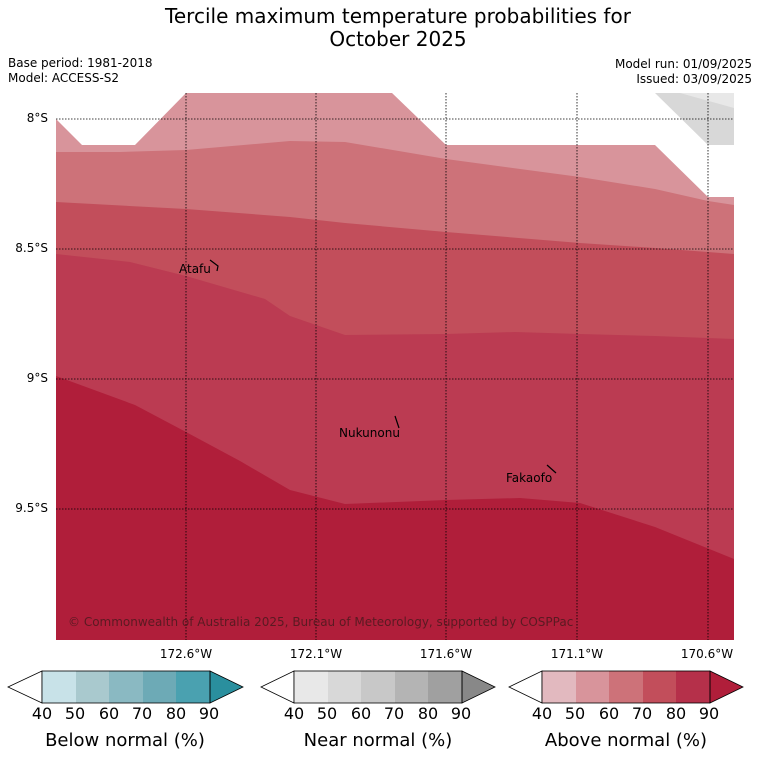 The image size is (758, 781). I want to click on colorbar-near, so click(378, 687).